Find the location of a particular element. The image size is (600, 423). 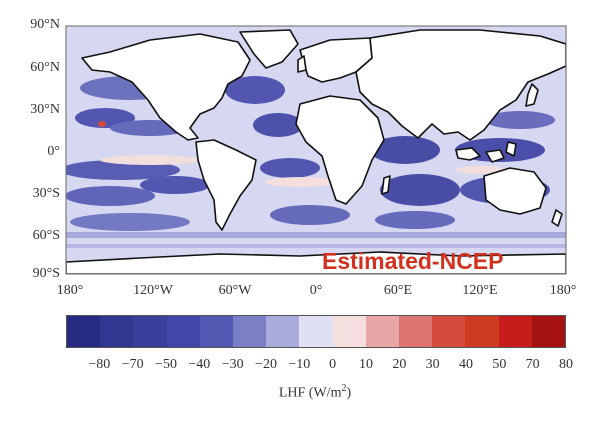

lon-label-120e: 120°E is located at coordinates (480, 290).